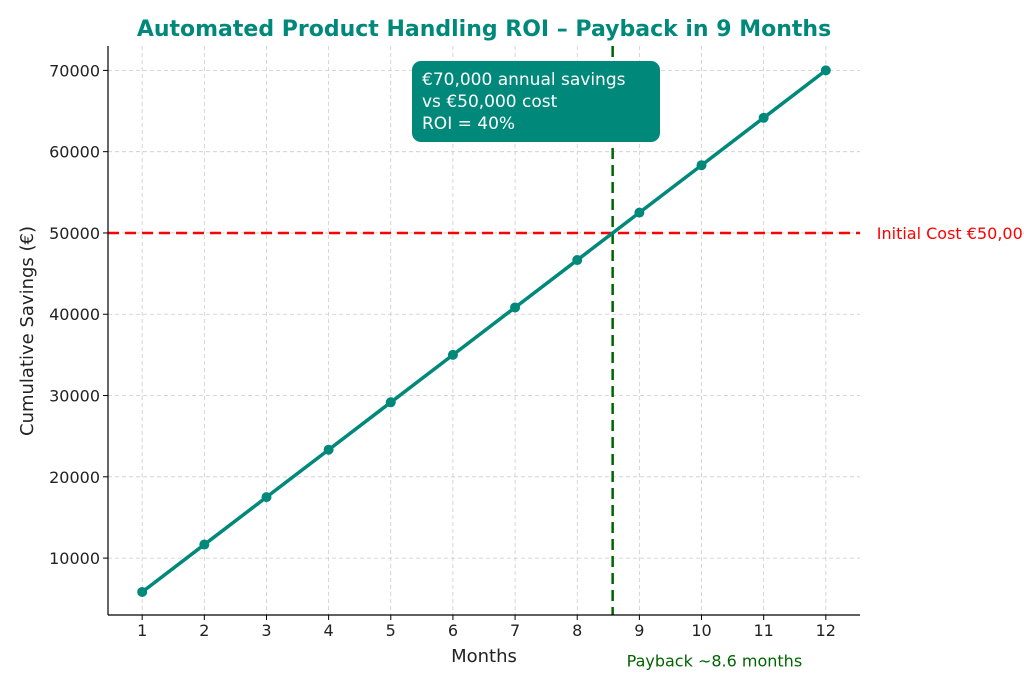 The image size is (1024, 683). Describe the element at coordinates (950, 233) in the screenshot. I see `cost-line-label: Initial Cost €50,000` at that location.